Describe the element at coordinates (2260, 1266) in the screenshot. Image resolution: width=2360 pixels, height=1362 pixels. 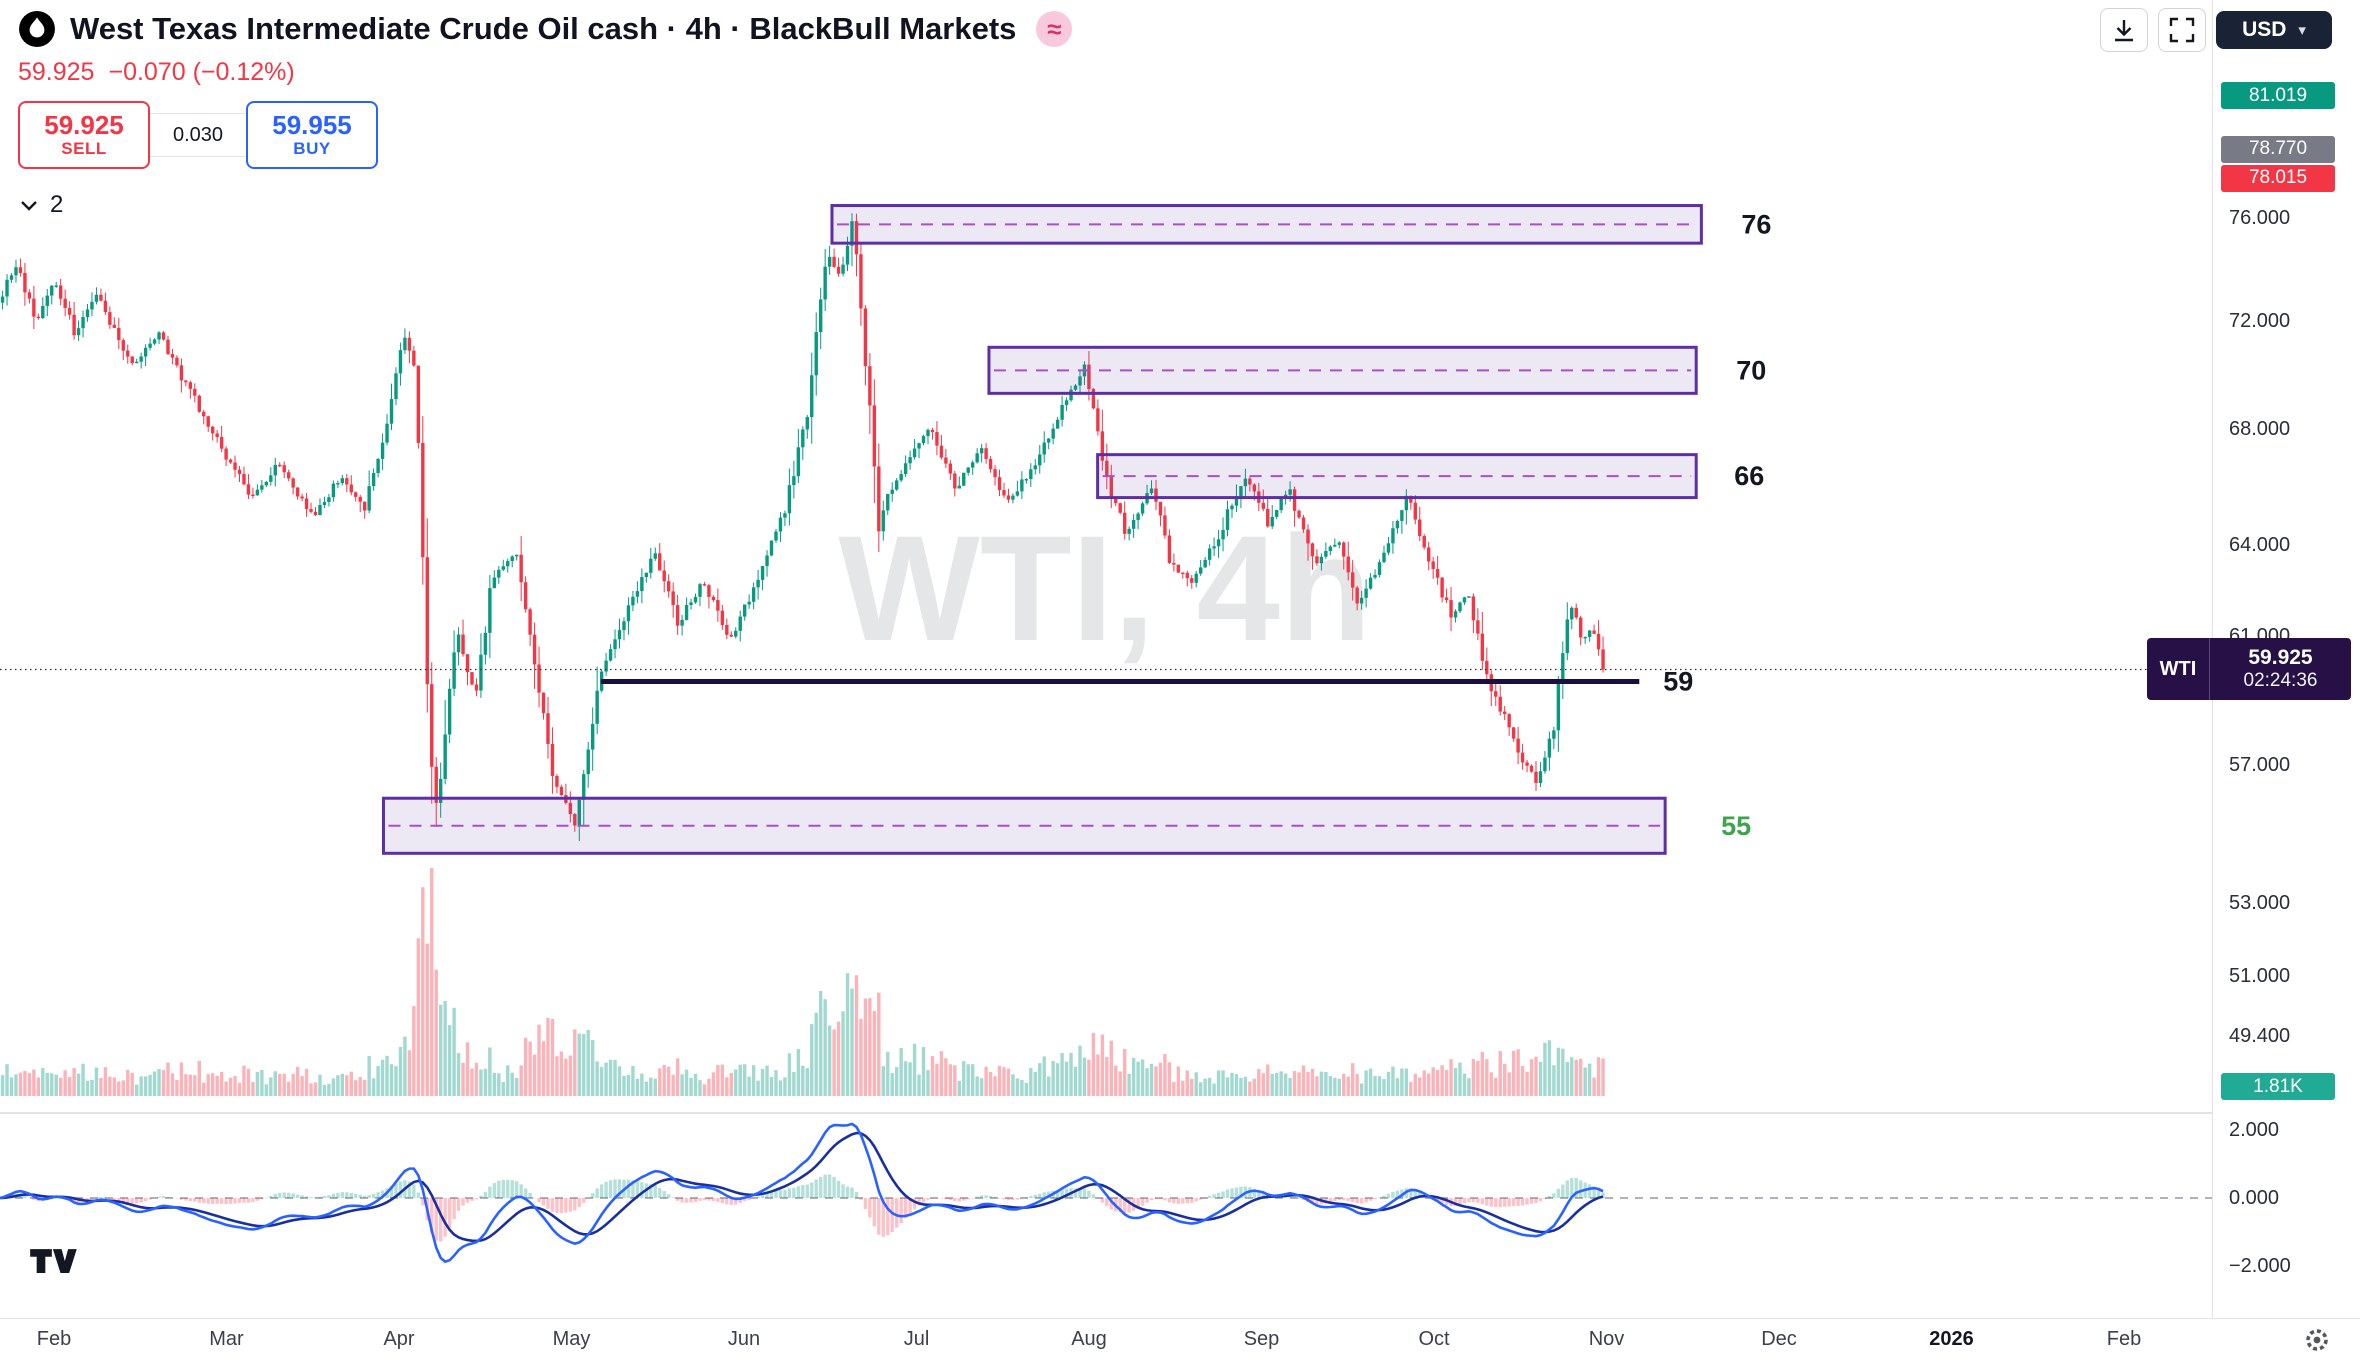
I see `oscillator-tick: −2.000` at that location.